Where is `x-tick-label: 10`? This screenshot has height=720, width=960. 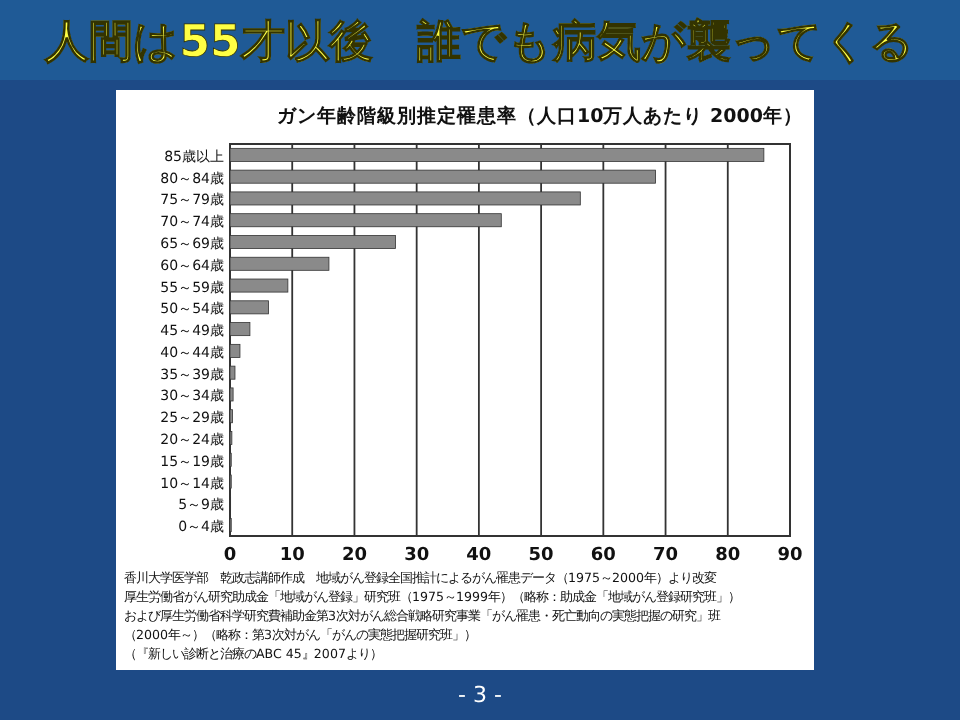 x-tick-label: 10 is located at coordinates (292, 556).